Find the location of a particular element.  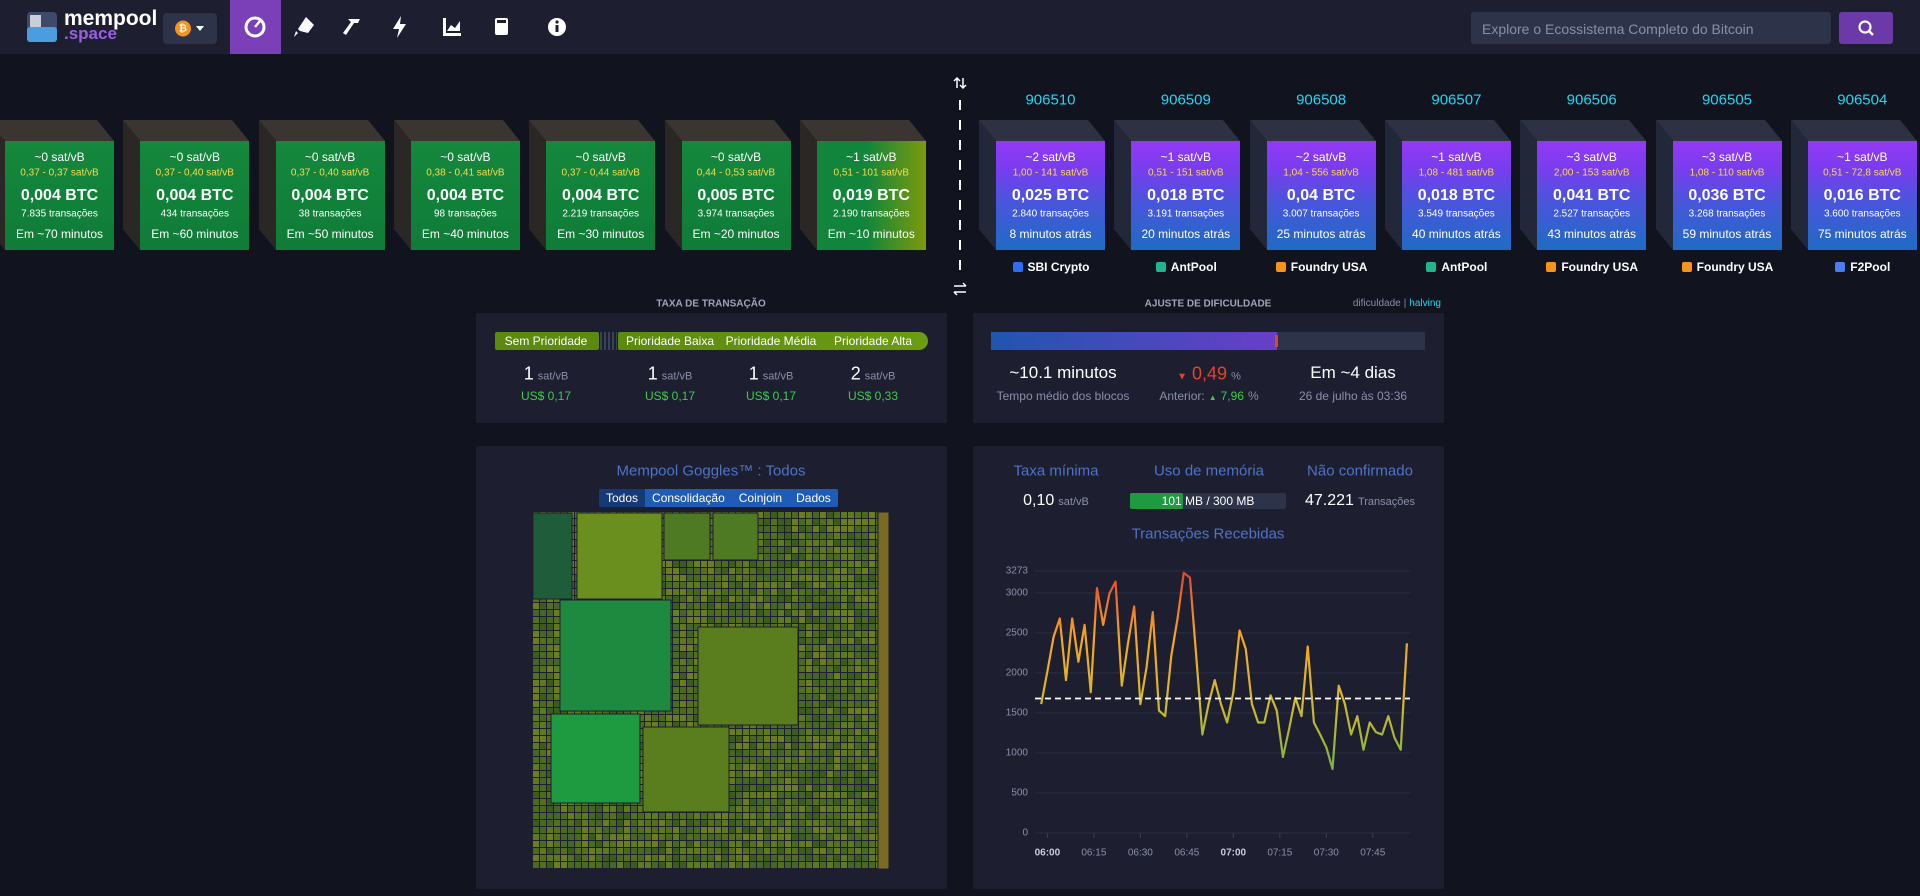

difficulty-progress is located at coordinates (1134, 341).